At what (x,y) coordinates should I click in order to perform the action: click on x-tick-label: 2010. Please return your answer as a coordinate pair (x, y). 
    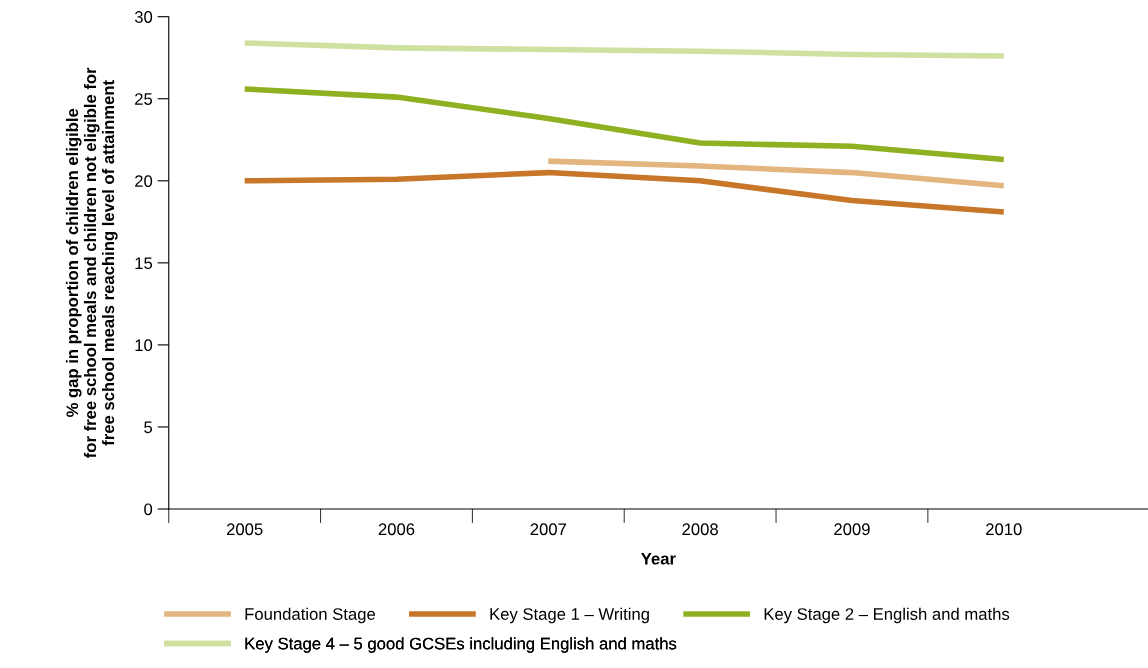
    Looking at the image, I should click on (1004, 529).